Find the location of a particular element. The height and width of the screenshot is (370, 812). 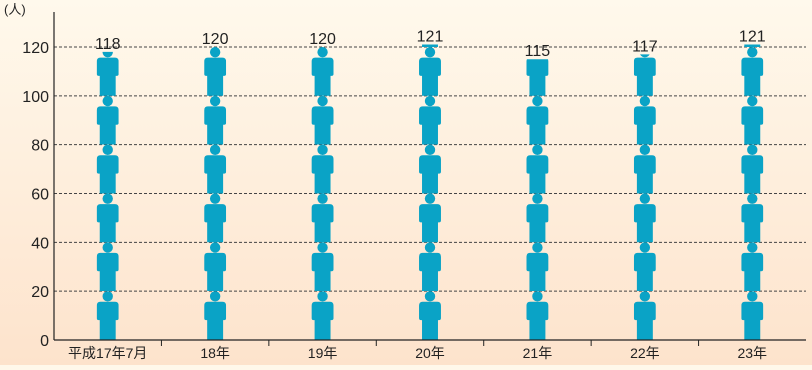

x-tick-label-1: 18年 is located at coordinates (215, 353).